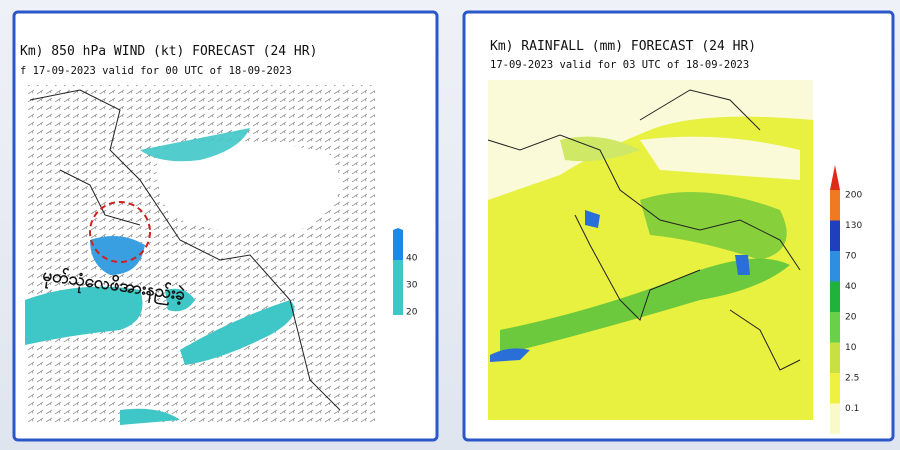  What do you see at coordinates (398, 272) in the screenshot?
I see `colorbar` at bounding box center [398, 272].